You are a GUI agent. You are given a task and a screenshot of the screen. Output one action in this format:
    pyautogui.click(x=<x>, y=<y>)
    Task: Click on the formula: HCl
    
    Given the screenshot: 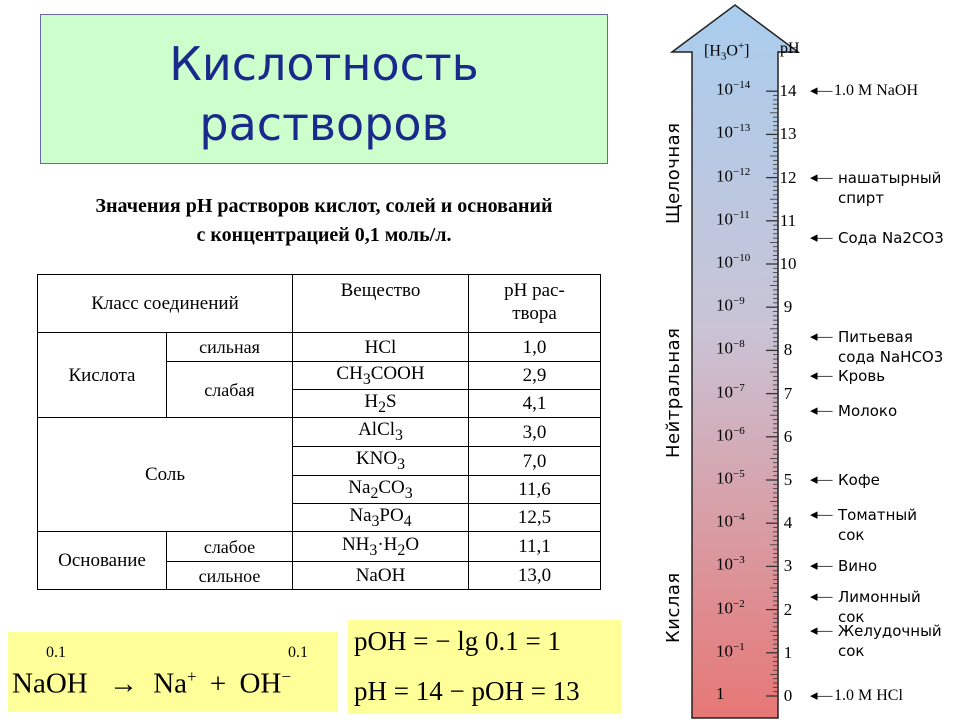 What is the action you would take?
    pyautogui.click(x=380, y=347)
    